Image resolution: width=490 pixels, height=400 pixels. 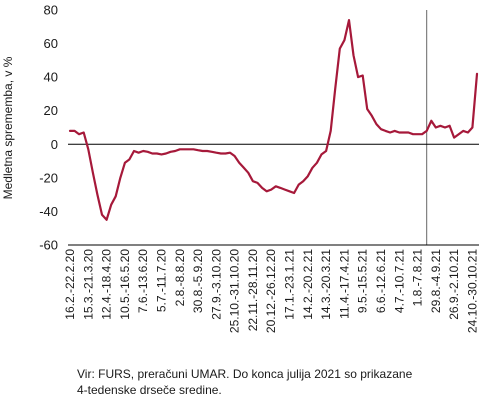 What do you see at coordinates (363, 281) in the screenshot?
I see `x-tick-label: 9.5.-15.5.21` at bounding box center [363, 281].